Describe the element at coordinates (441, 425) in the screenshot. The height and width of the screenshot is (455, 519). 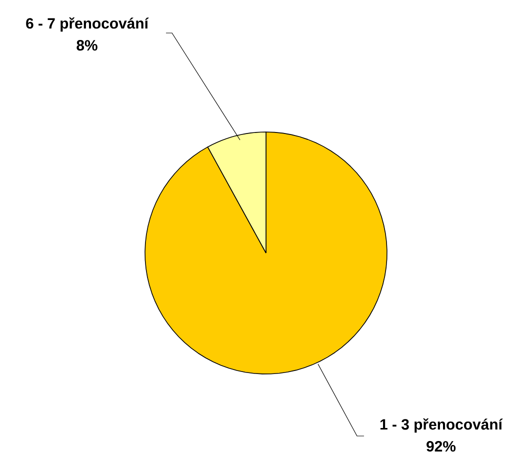
I see `slice-label: 1 - 3 přenocování` at that location.